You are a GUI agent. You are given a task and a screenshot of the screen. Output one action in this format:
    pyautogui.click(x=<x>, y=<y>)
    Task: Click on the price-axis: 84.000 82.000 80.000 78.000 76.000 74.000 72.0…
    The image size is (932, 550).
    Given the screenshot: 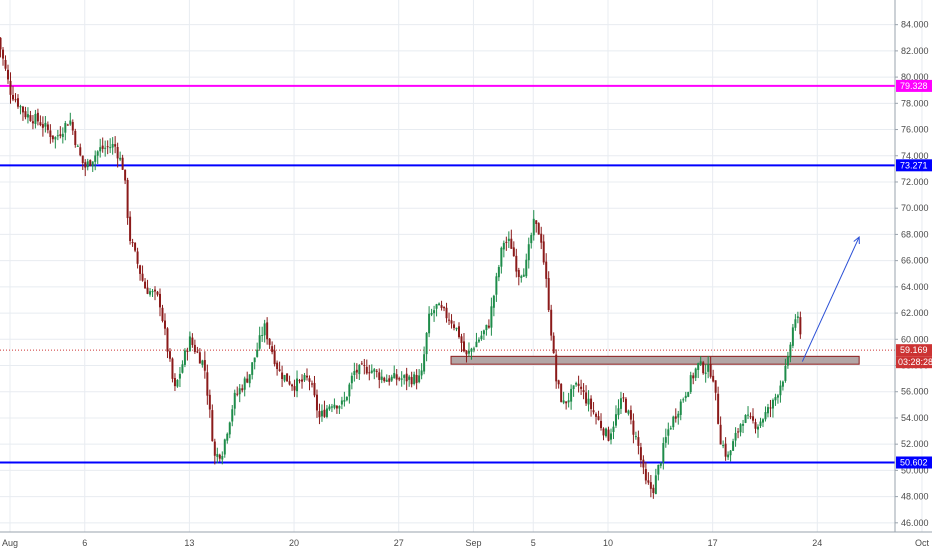 What is the action you would take?
    pyautogui.click(x=911, y=266)
    